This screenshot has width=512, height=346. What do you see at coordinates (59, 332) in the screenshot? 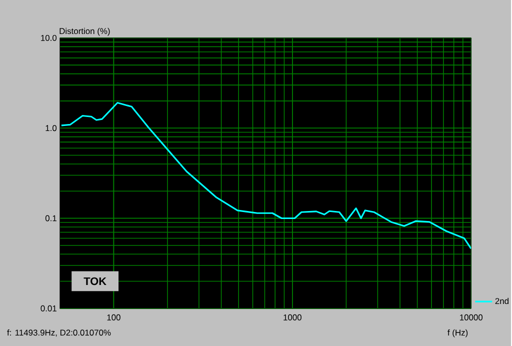
I see `text: f: 11493.9Hz, D2:0.01070%` at bounding box center [59, 332].